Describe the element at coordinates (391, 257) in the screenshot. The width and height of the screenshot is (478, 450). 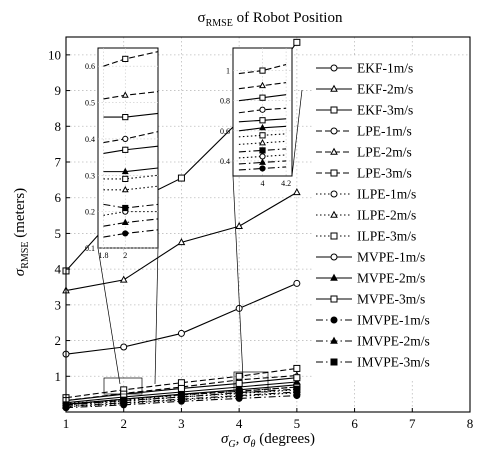
I see `legend-label: MVPE-1m/s` at that location.